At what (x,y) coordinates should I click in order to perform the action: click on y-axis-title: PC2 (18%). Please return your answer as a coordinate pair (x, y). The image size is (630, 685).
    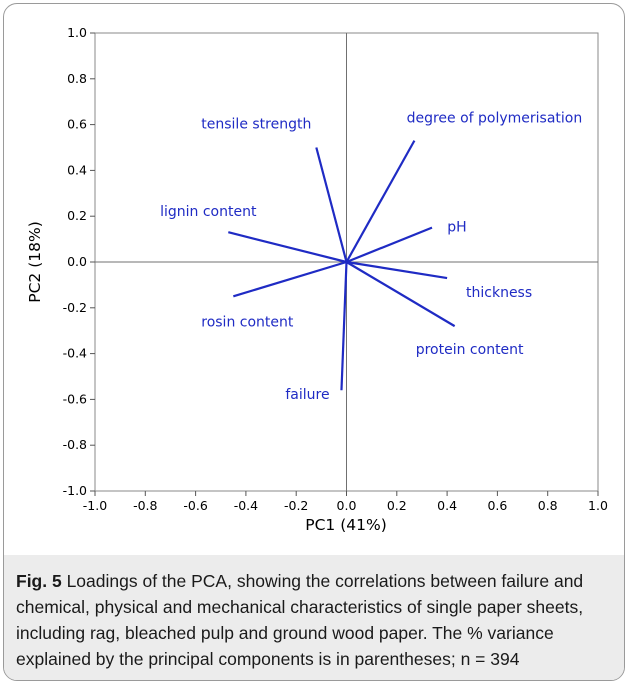
    Looking at the image, I should click on (35, 262).